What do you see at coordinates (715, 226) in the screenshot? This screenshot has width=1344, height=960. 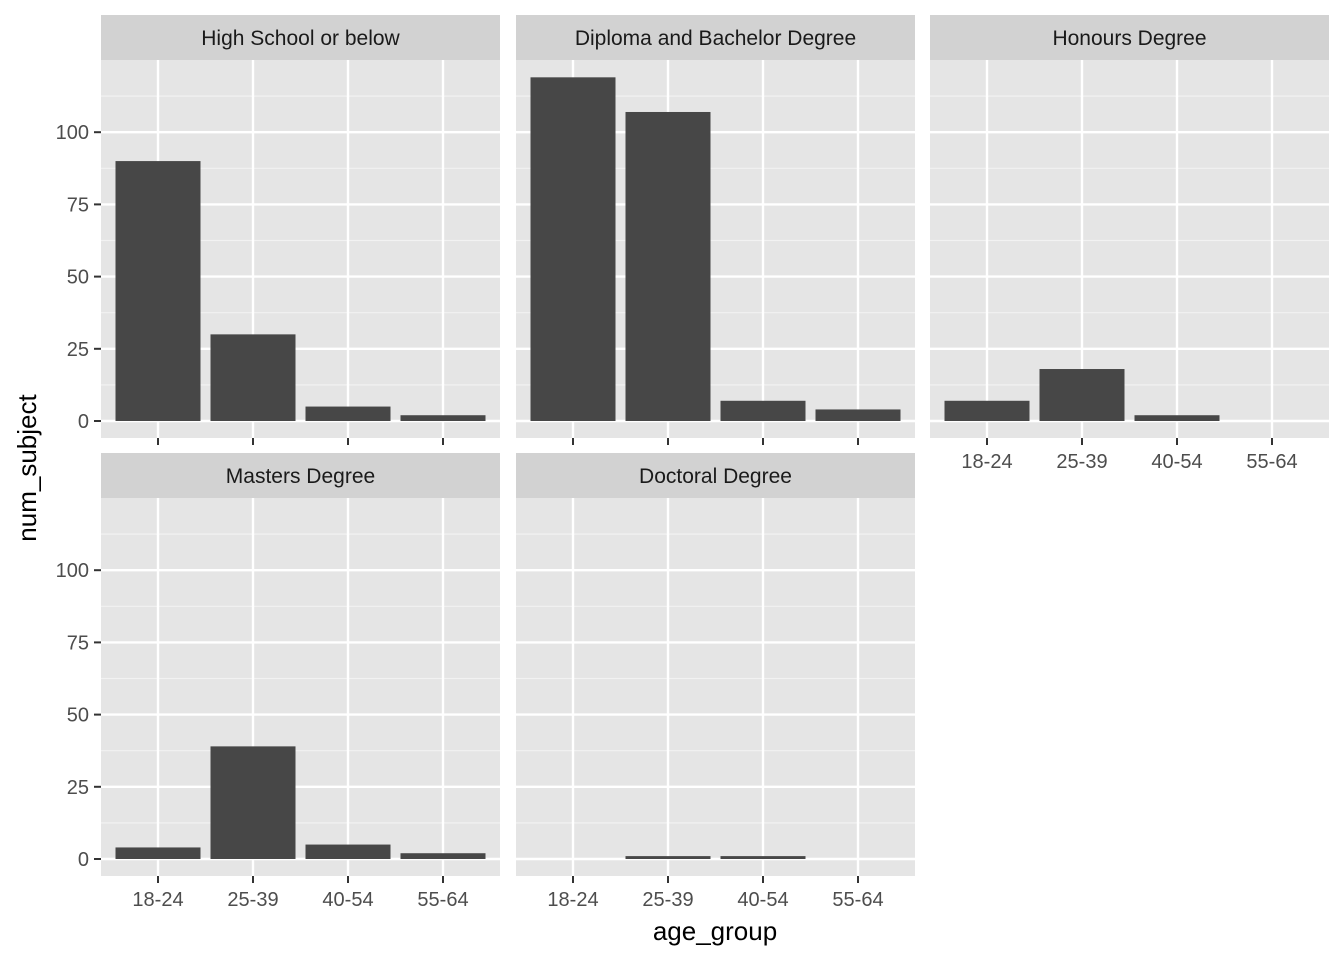 I see `facet-panel: Diploma and Bachelor Degree` at bounding box center [715, 226].